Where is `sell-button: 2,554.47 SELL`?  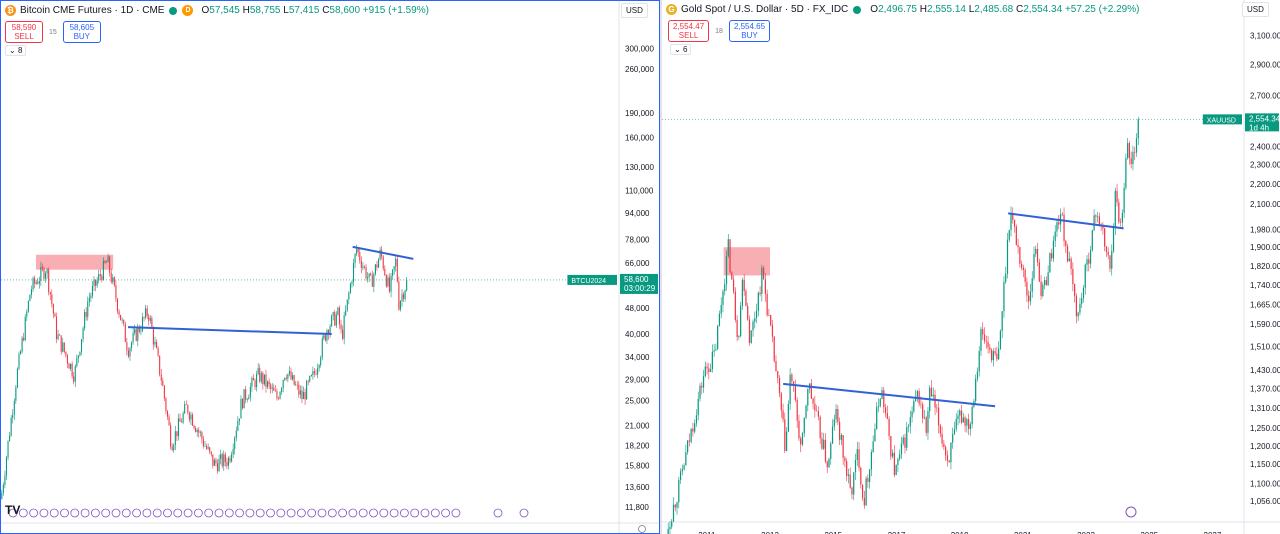
sell-button: 2,554.47 SELL is located at coordinates (689, 31).